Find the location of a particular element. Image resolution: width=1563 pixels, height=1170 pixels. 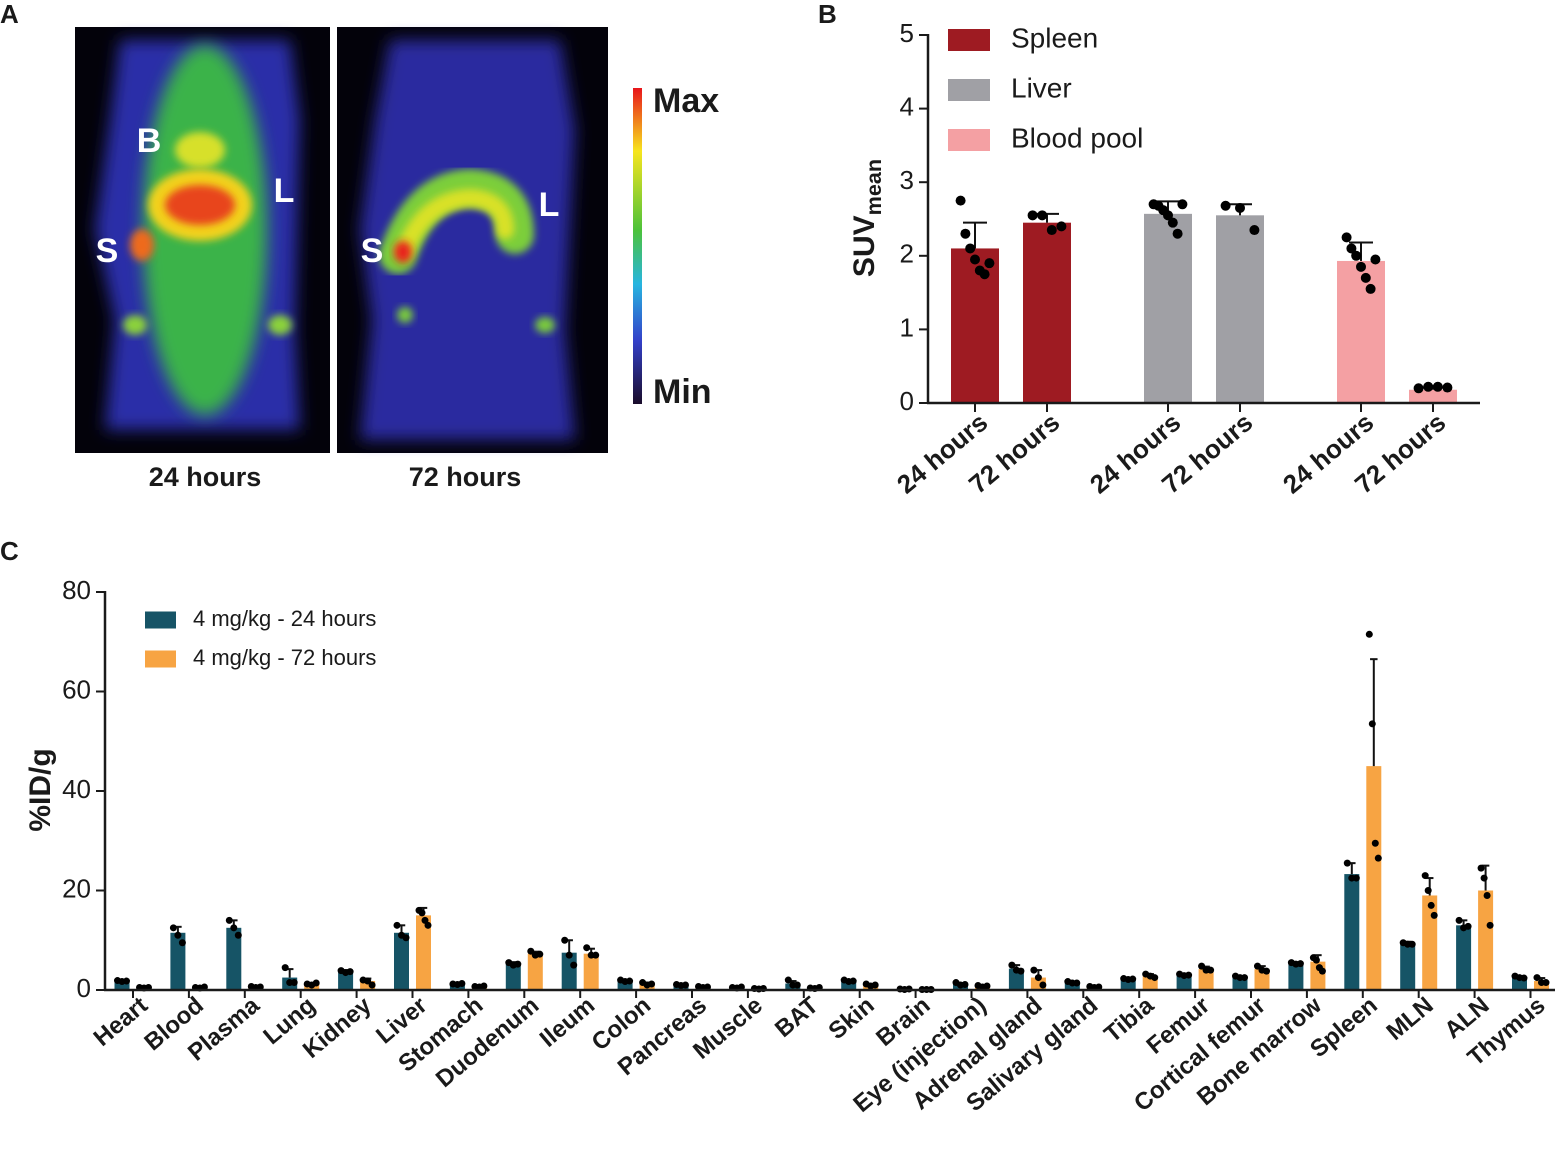

image-label: L is located at coordinates (549, 205).